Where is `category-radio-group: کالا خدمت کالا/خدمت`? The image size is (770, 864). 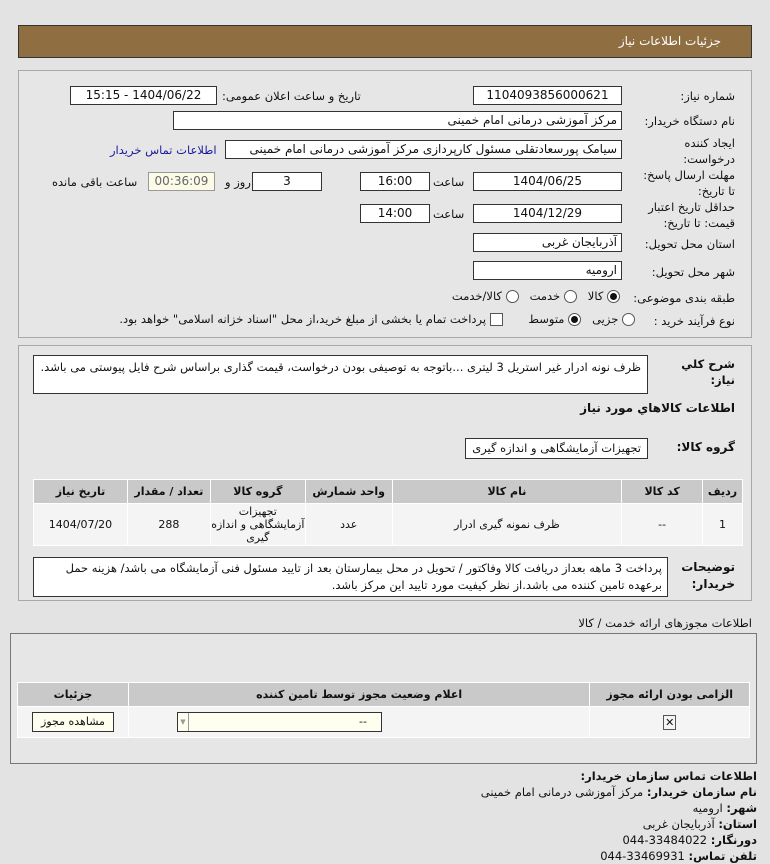 category-radio-group: کالا خدمت کالا/خدمت is located at coordinates (536, 296).